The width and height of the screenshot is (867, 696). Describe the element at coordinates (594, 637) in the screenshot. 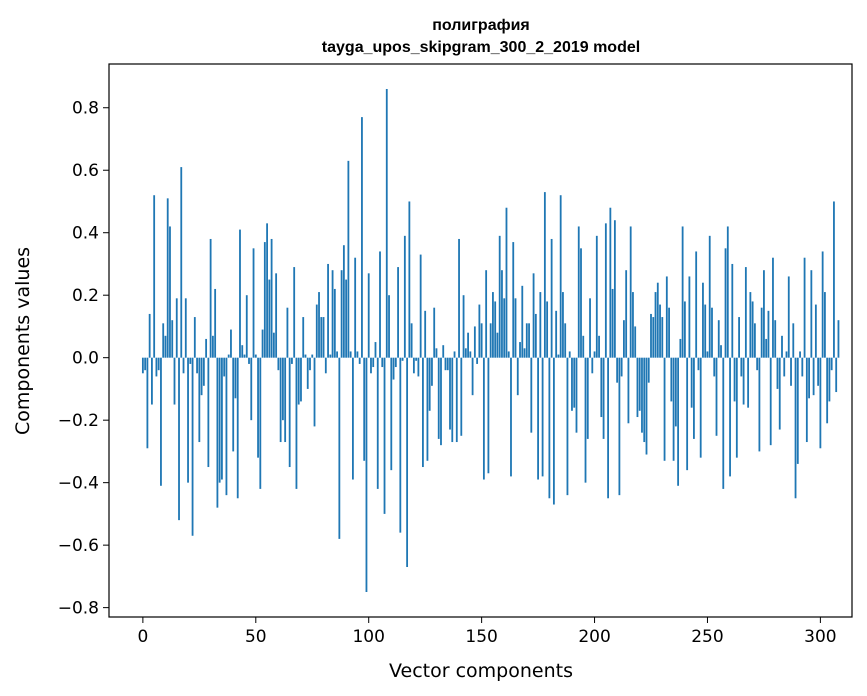

I see `x-tick-label: 200` at that location.